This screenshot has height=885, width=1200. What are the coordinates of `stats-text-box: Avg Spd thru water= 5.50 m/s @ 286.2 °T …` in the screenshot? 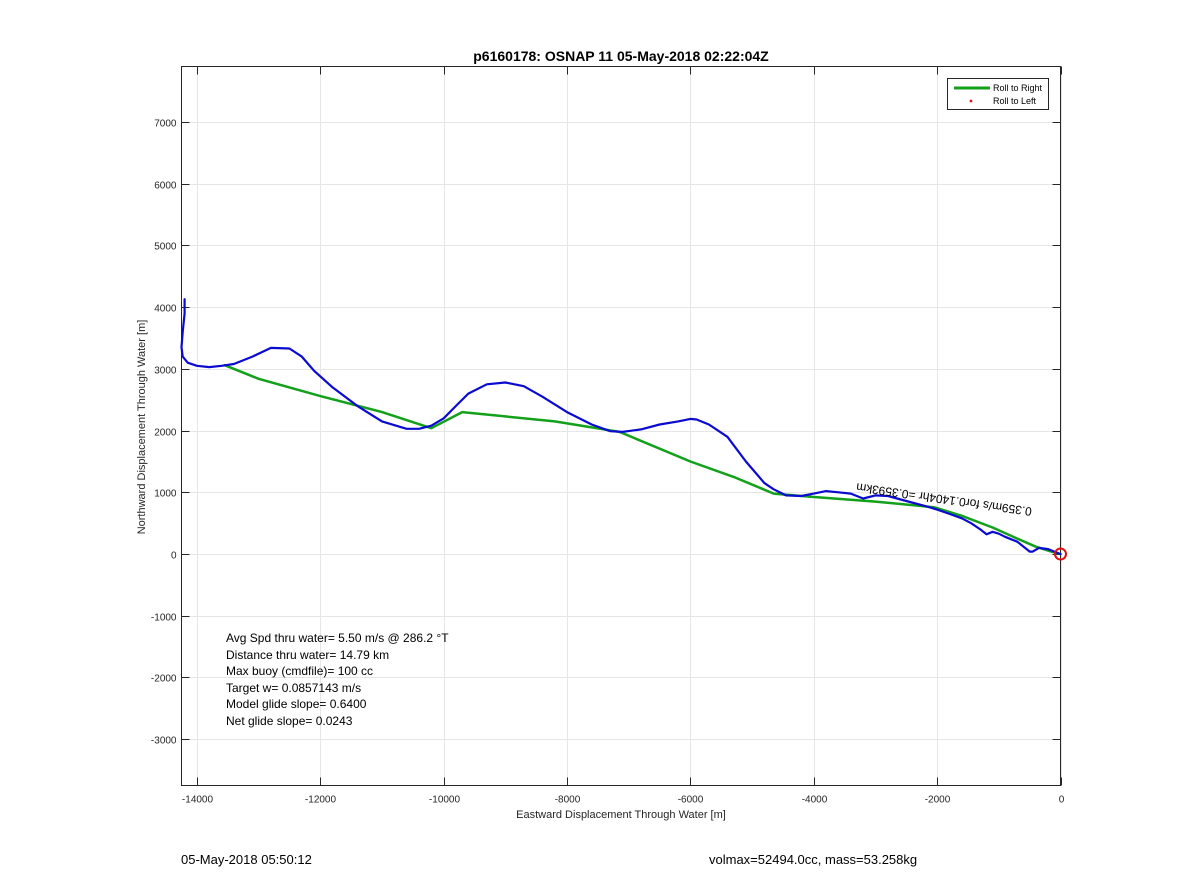 It's located at (337, 679).